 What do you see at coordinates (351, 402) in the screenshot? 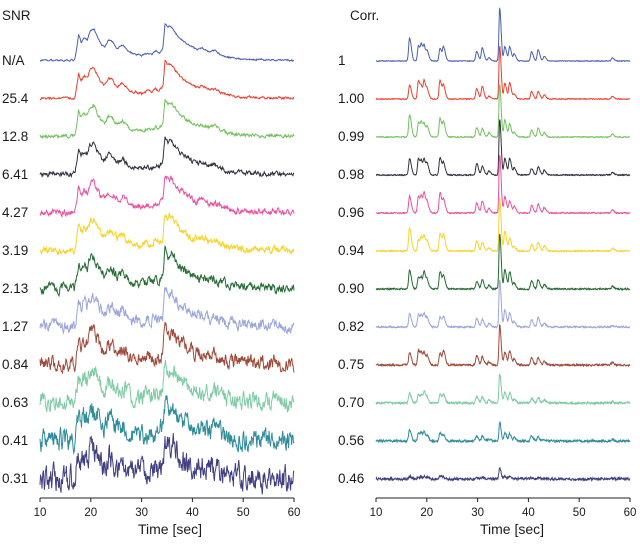
I see `row-label: 0.70` at bounding box center [351, 402].